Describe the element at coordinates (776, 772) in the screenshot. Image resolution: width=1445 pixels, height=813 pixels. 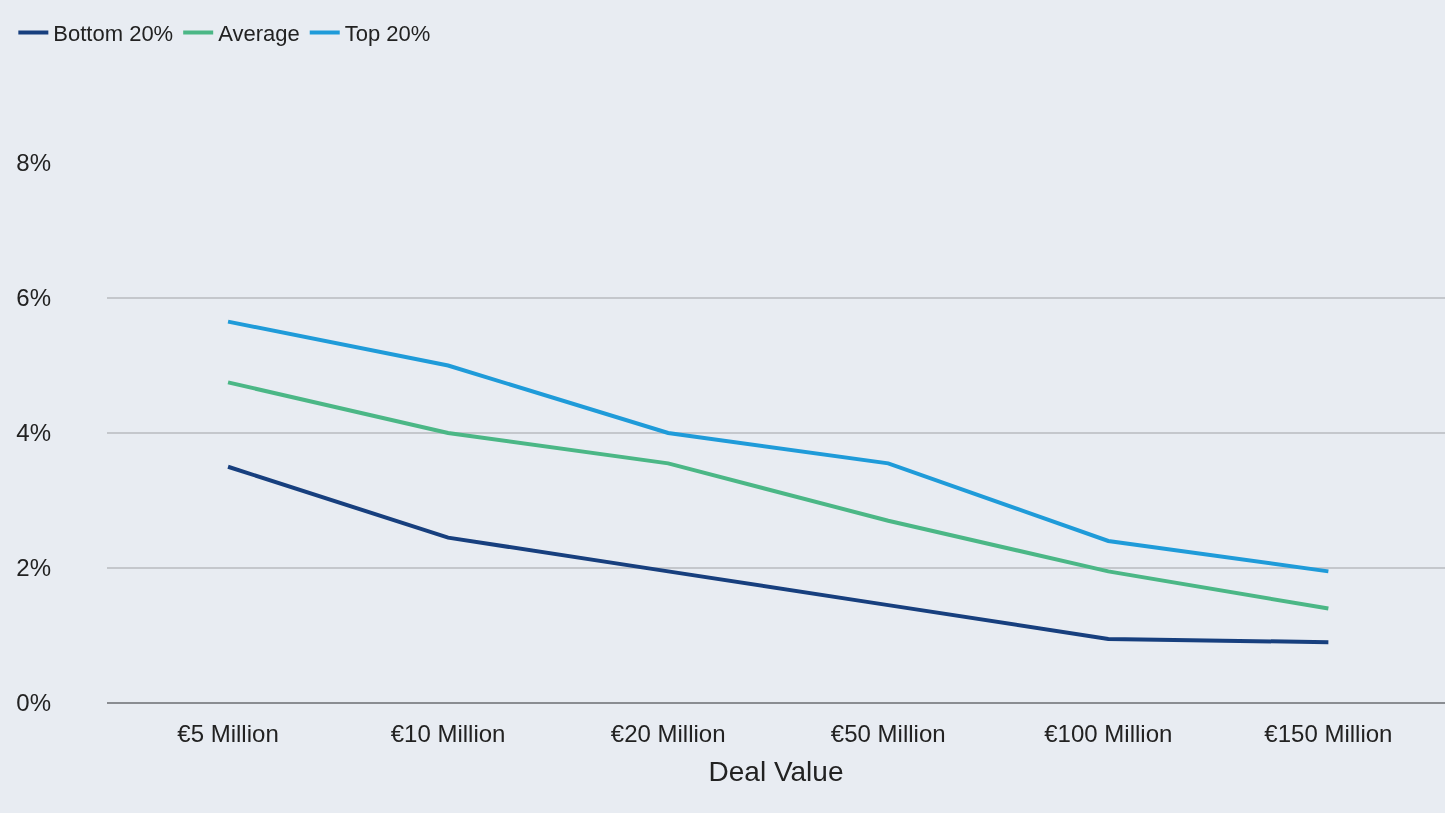
I see `x-axis-title: Deal Value` at that location.